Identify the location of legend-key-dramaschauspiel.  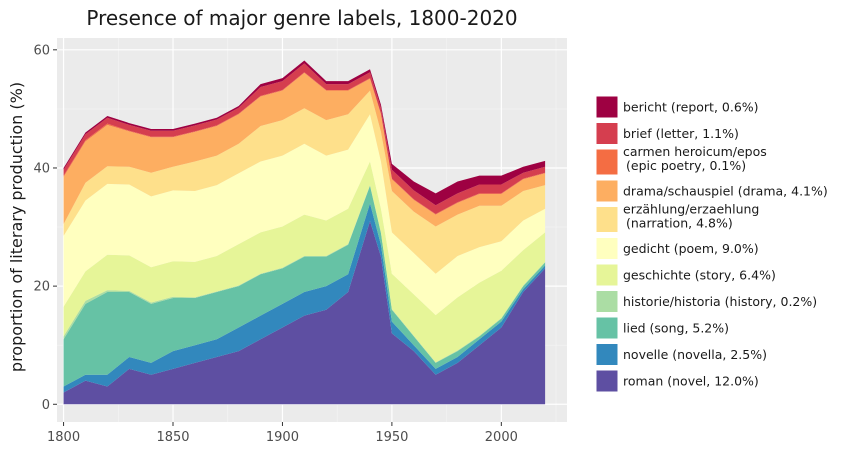
(607, 191).